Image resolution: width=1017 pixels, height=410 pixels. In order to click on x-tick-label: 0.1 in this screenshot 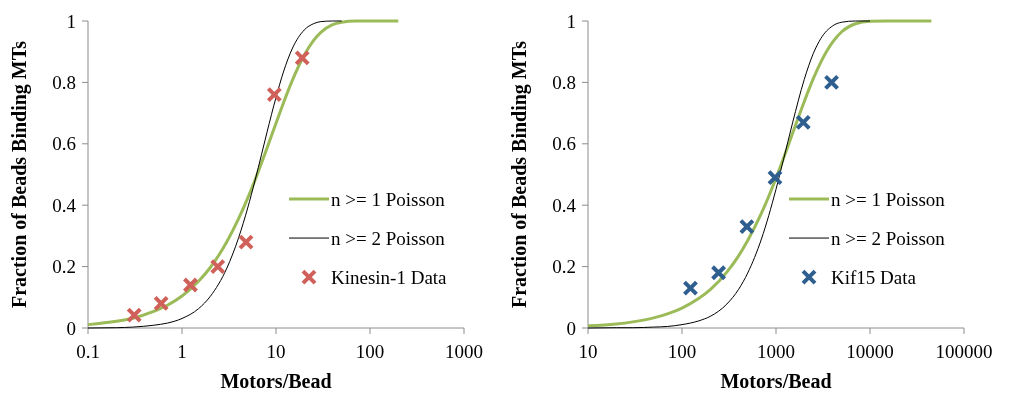, I will do `click(88, 351)`.